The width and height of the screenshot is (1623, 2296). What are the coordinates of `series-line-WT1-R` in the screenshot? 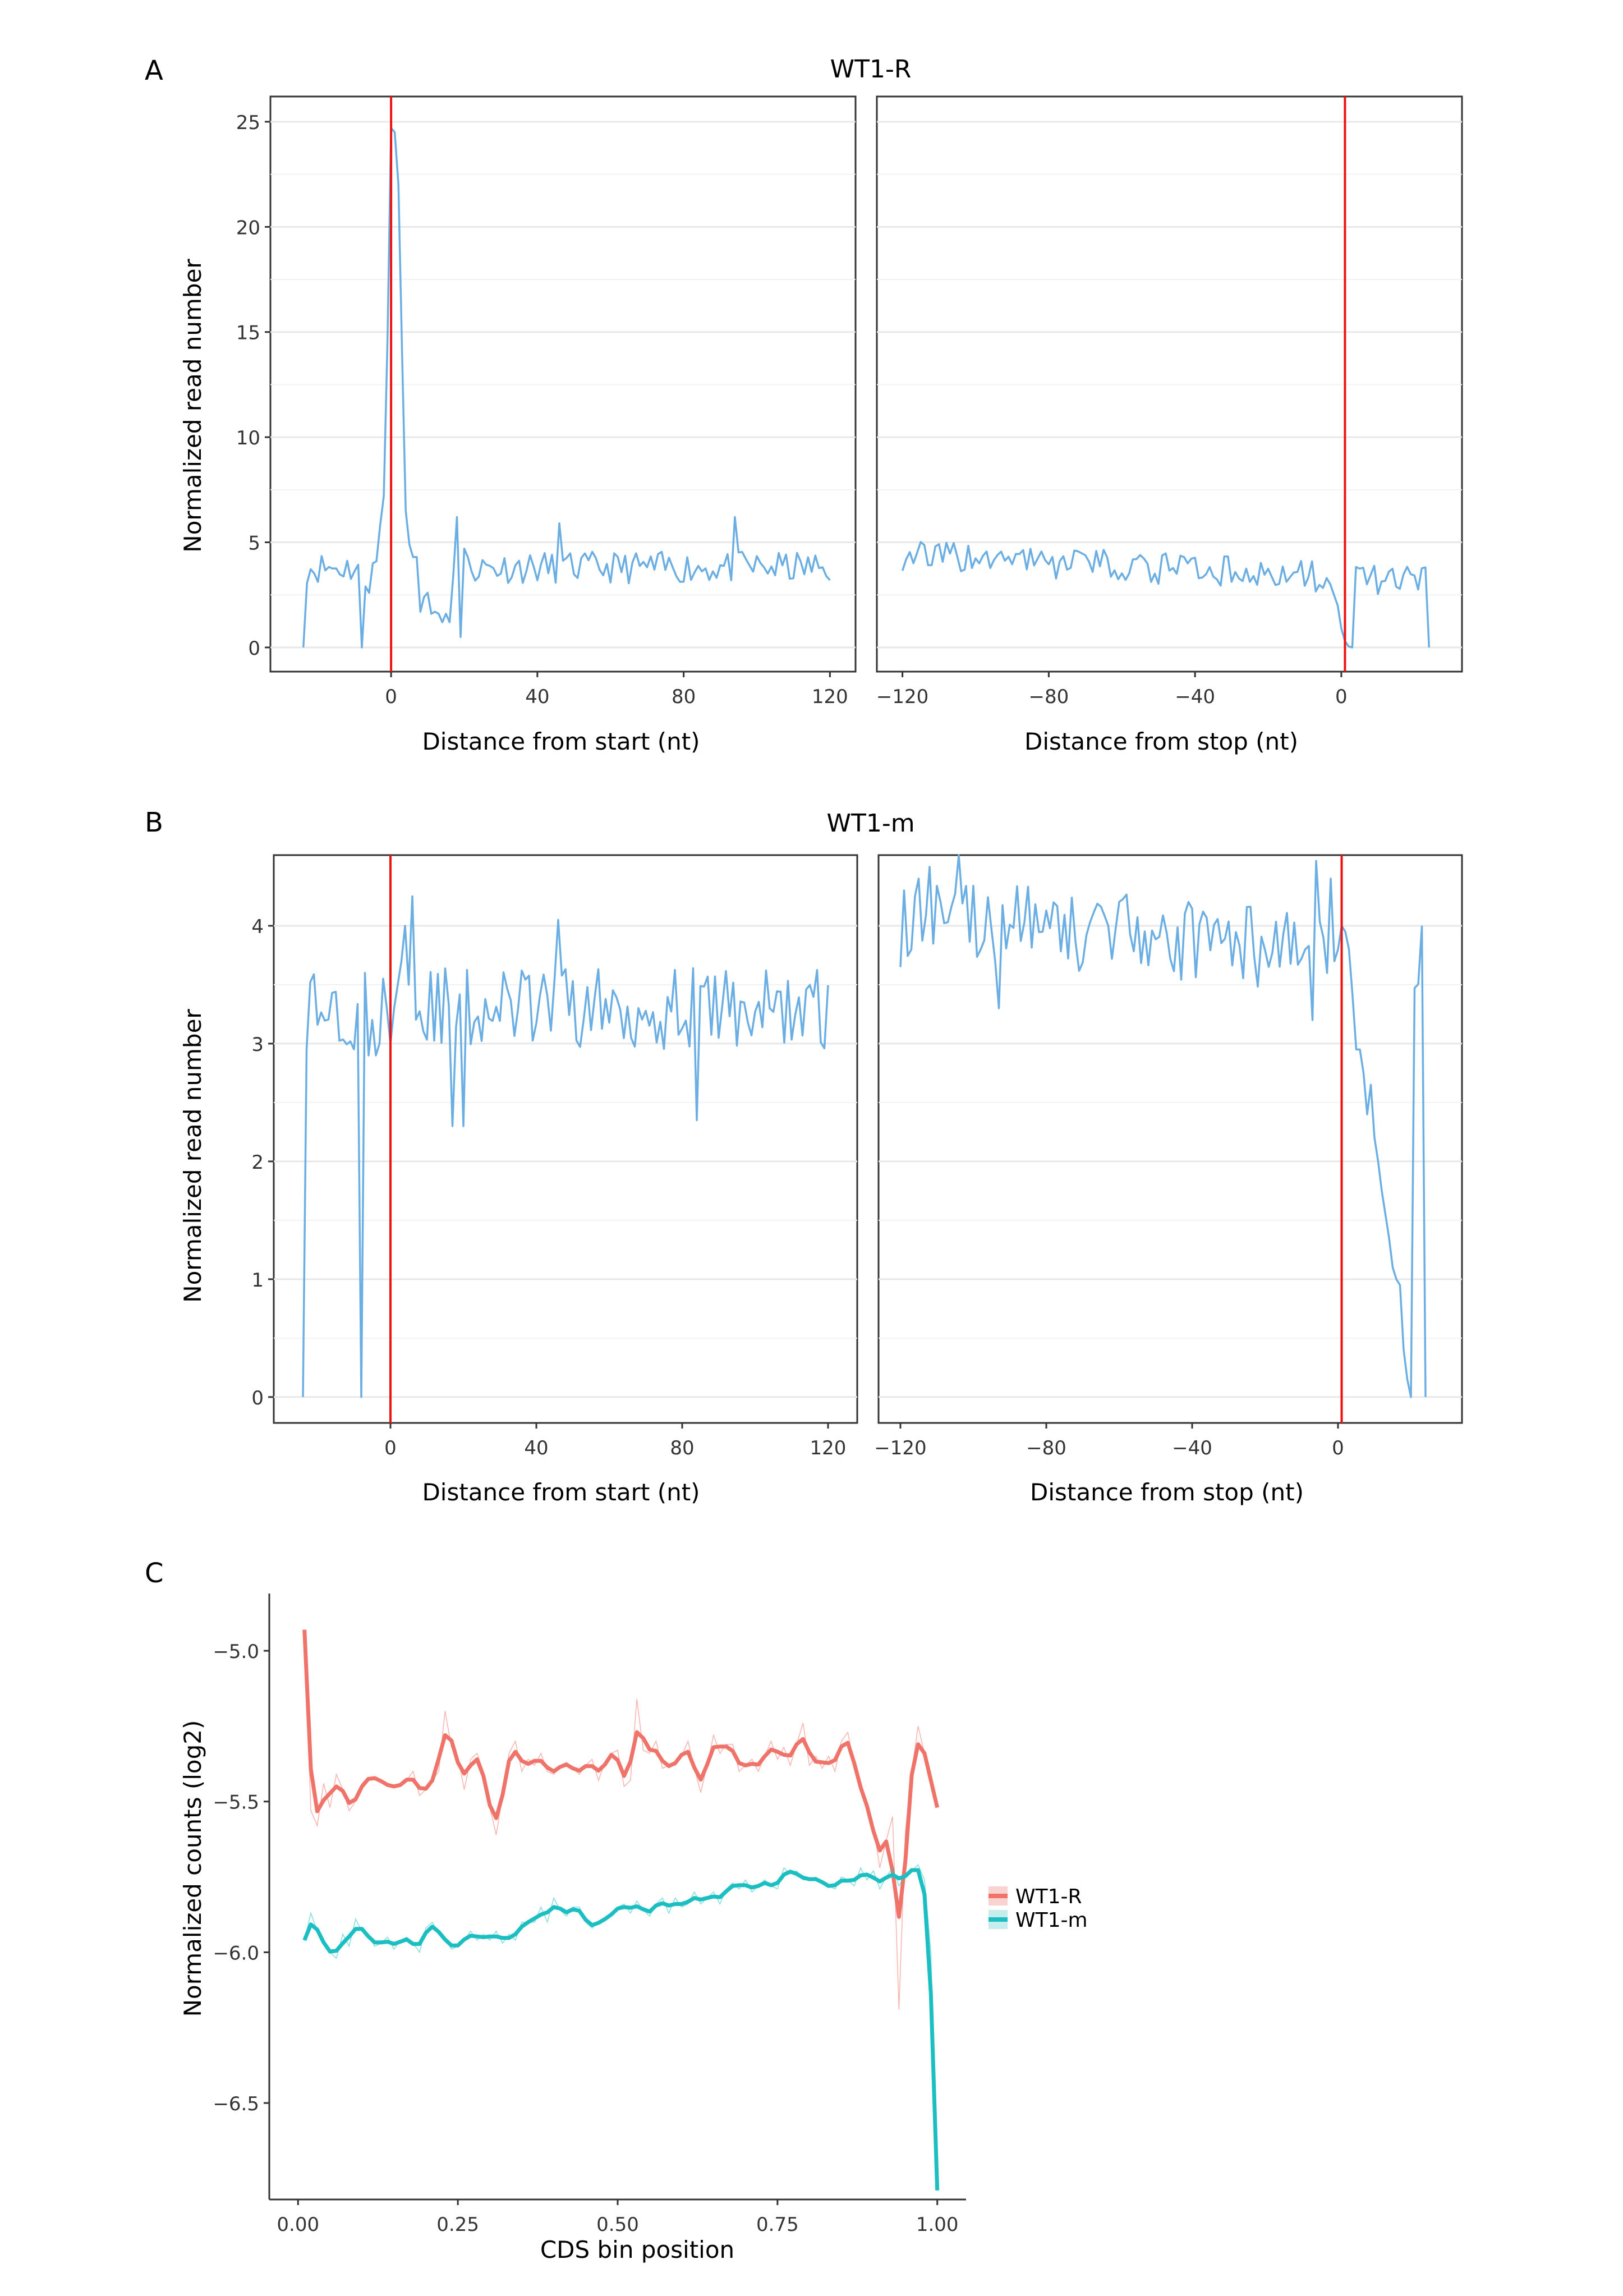 It's located at (621, 1774).